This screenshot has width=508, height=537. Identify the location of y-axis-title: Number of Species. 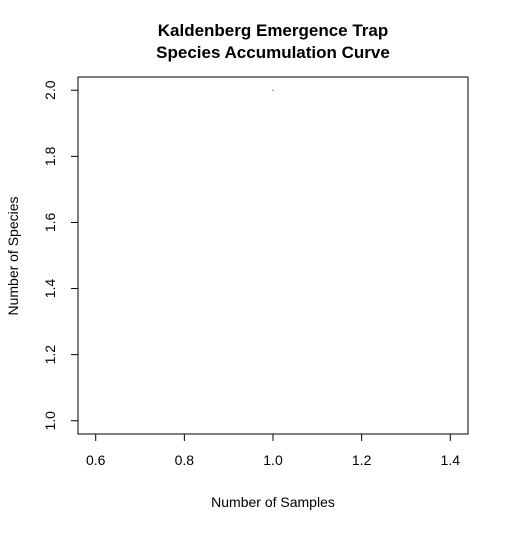
(13, 255).